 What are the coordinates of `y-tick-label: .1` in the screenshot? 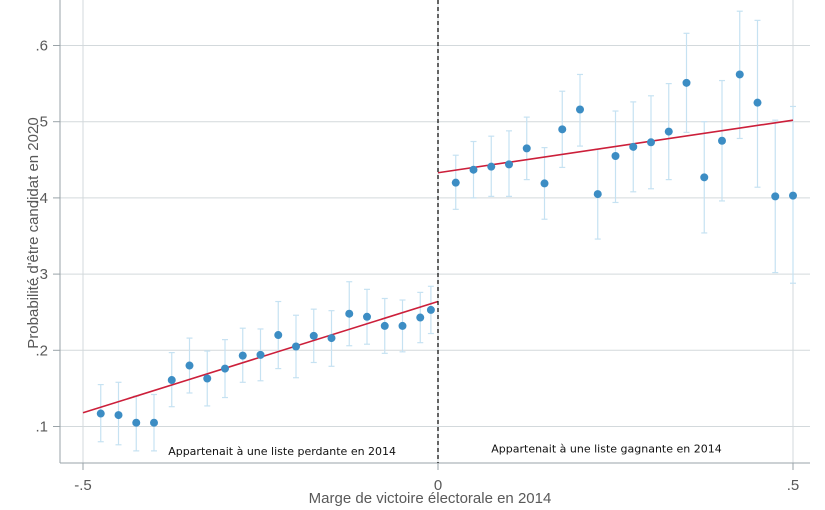 It's located at (41, 427).